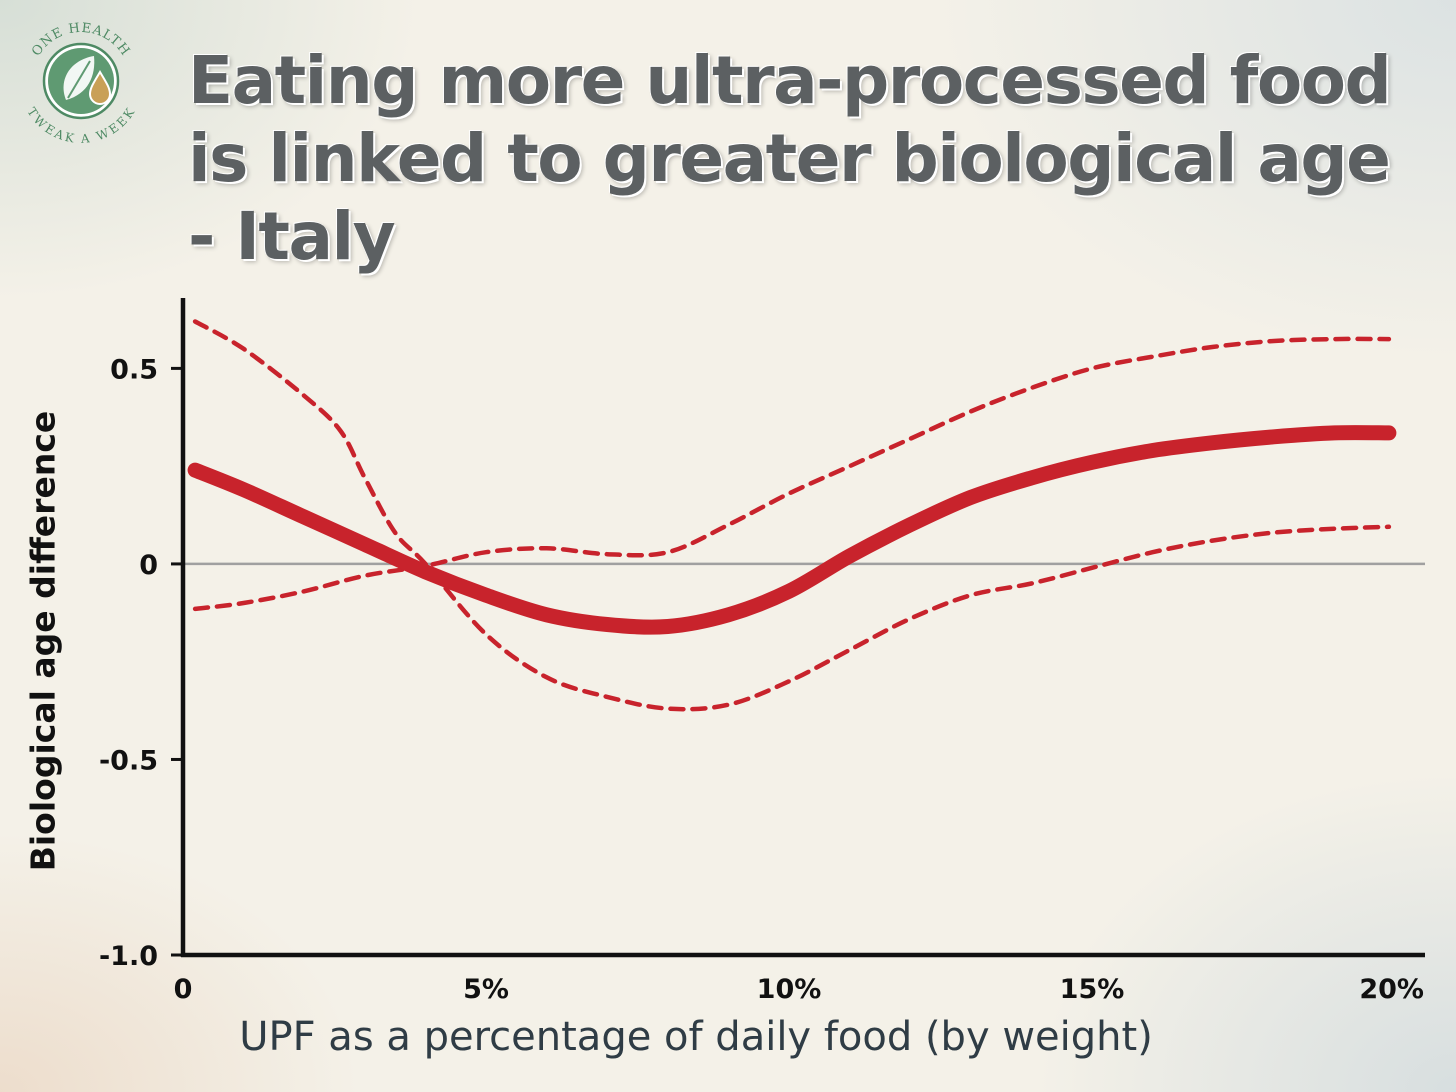 The height and width of the screenshot is (1092, 1456). Describe the element at coordinates (80, 83) in the screenshot. I see `one-health-logo: ONE HEALTH TWEAK A WEEK` at that location.